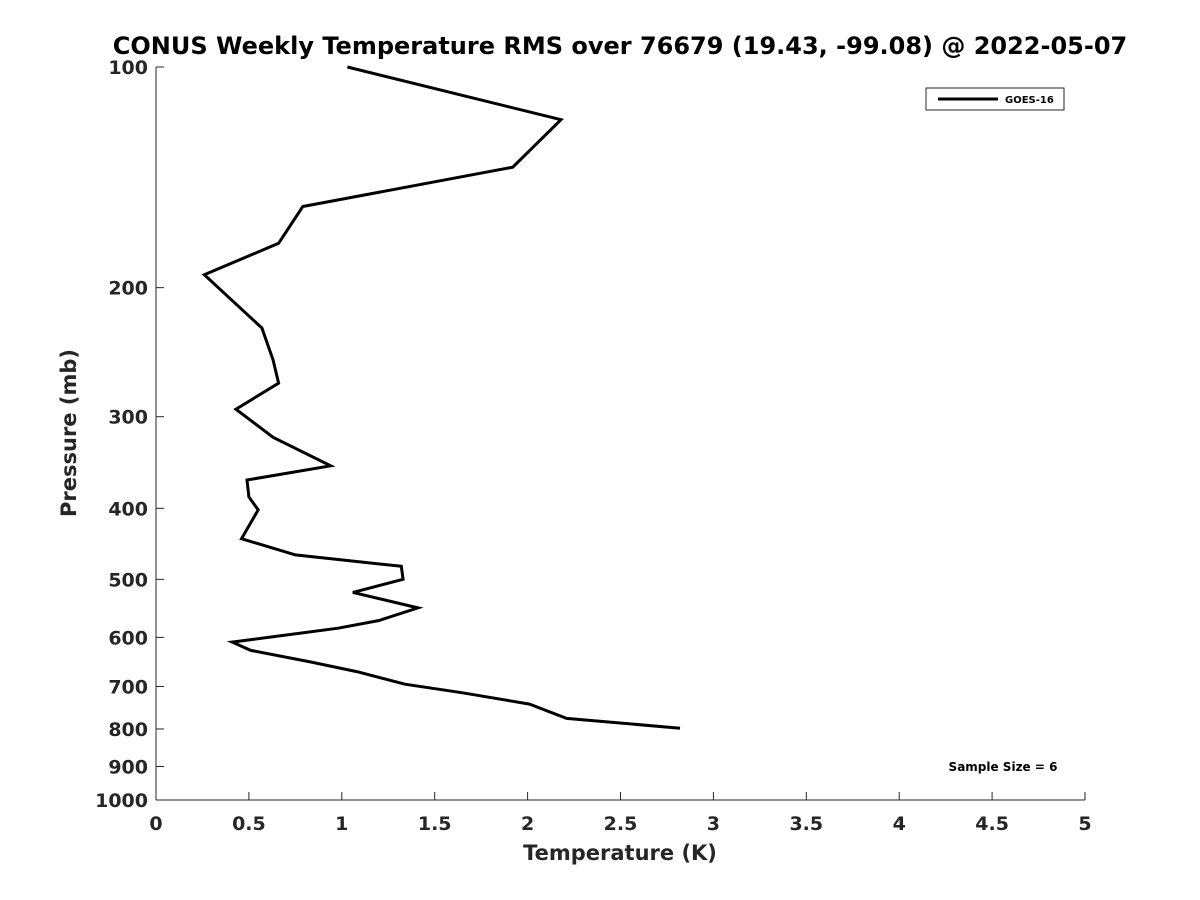  Describe the element at coordinates (435, 824) in the screenshot. I see `x-tick-label: 1.5` at that location.